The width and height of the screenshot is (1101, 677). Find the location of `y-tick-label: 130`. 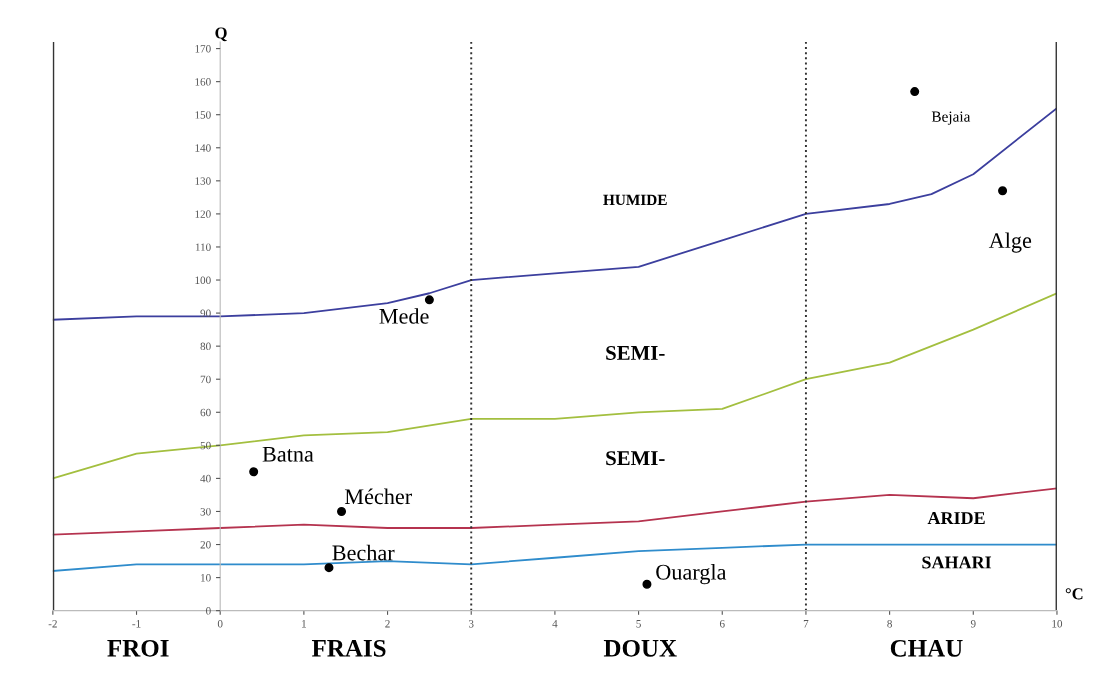

y-tick-label: 130 is located at coordinates (203, 181).